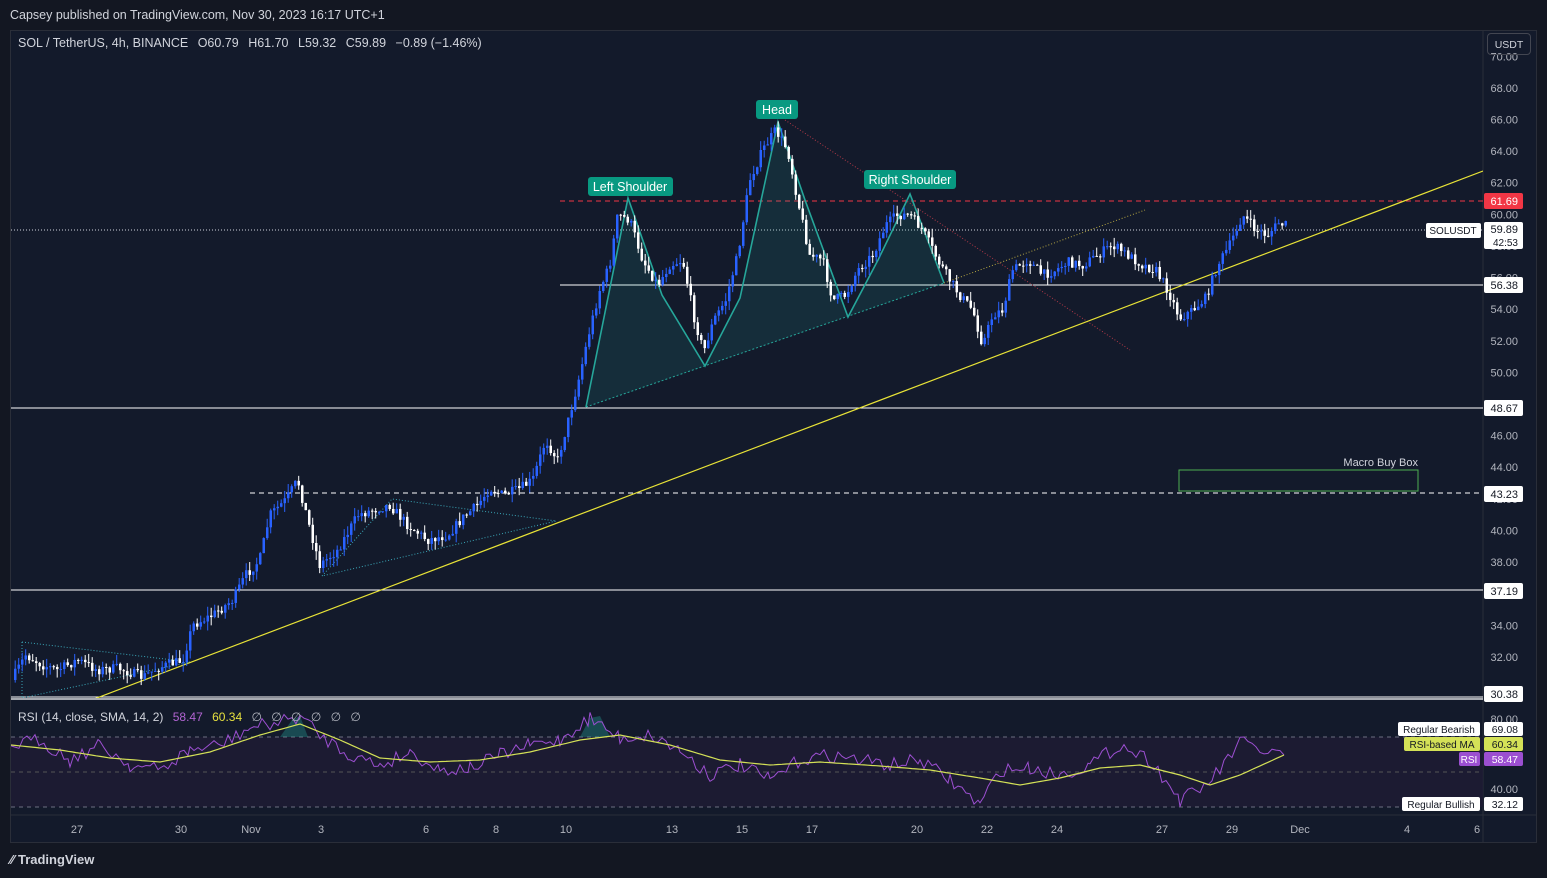 The width and height of the screenshot is (1547, 878). What do you see at coordinates (1503, 408) in the screenshot?
I see `price-tag-48: 48.67` at bounding box center [1503, 408].